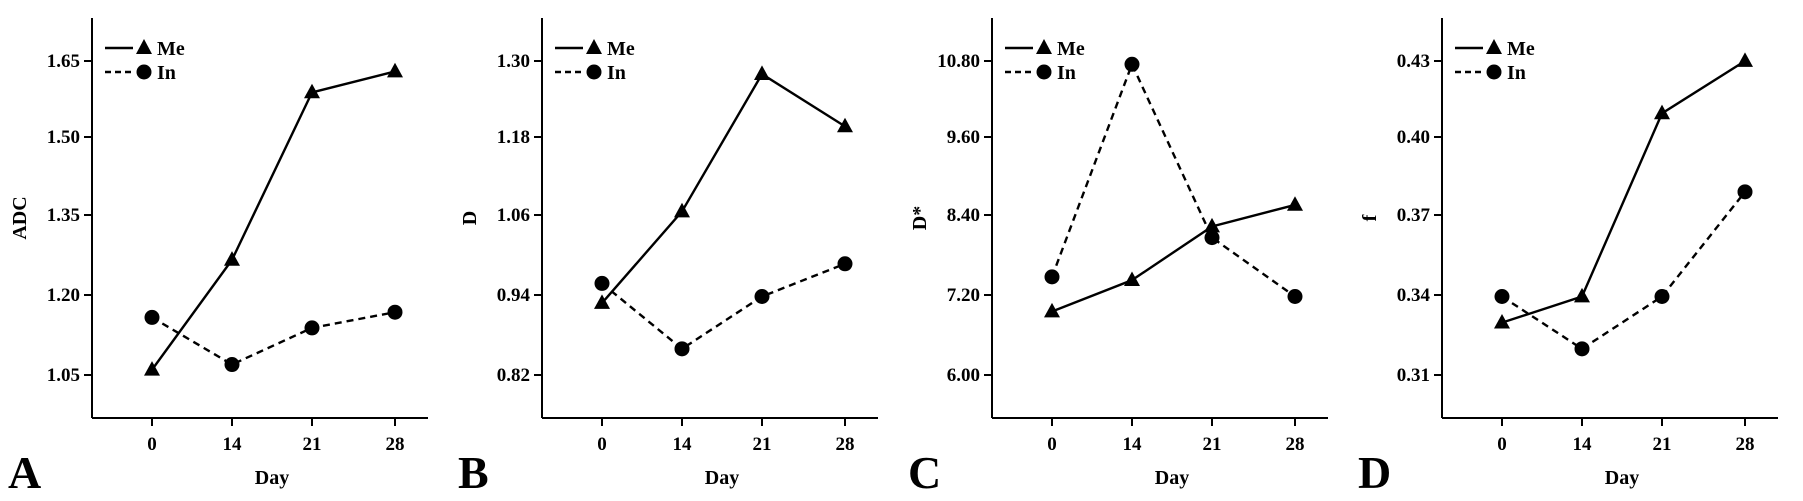  Describe the element at coordinates (924, 472) in the screenshot. I see `panel-label: C` at that location.